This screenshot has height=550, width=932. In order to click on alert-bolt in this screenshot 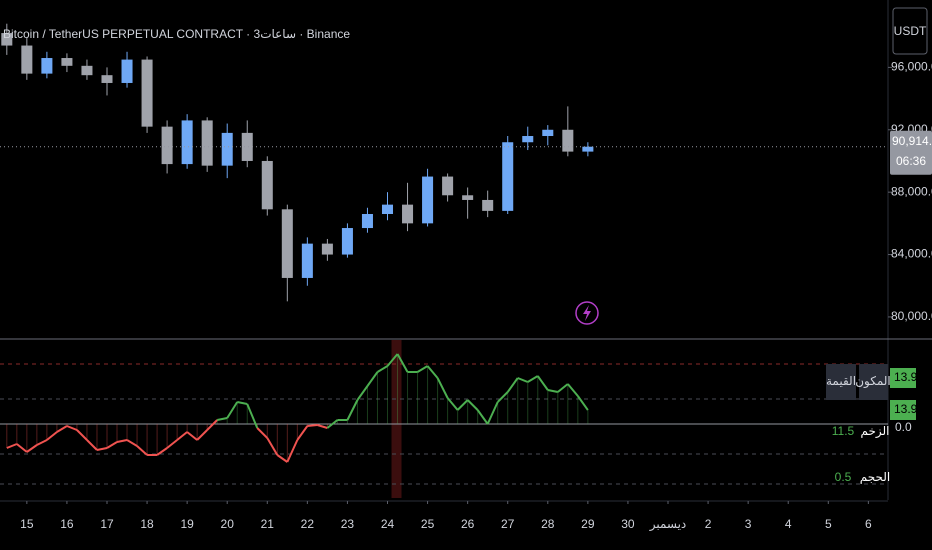, I will do `click(587, 313)`.